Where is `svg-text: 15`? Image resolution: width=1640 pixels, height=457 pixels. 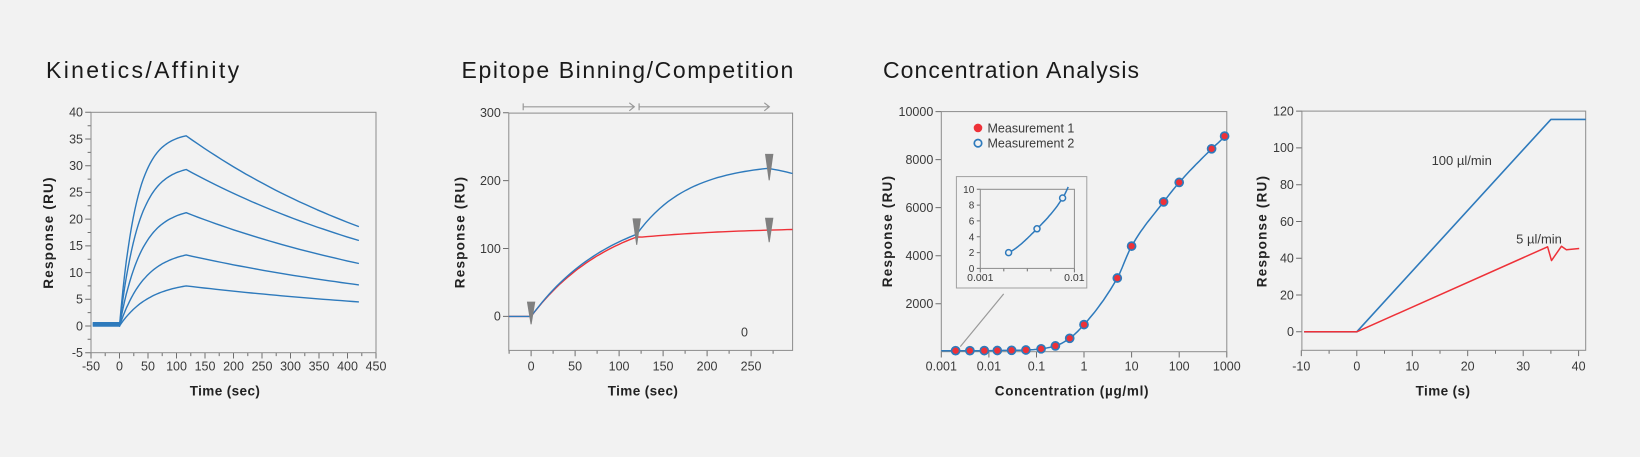 svg-text: 15 is located at coordinates (76, 246).